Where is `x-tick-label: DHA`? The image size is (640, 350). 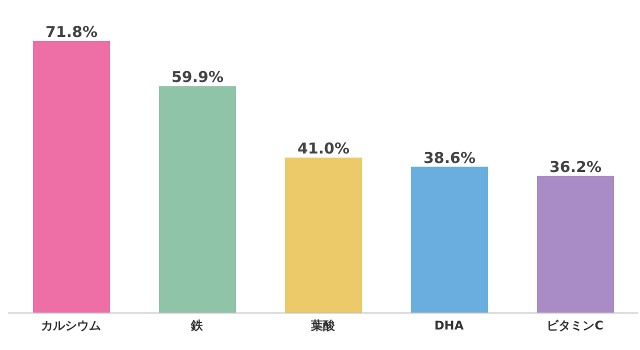
x-tick-label: DHA is located at coordinates (449, 325).